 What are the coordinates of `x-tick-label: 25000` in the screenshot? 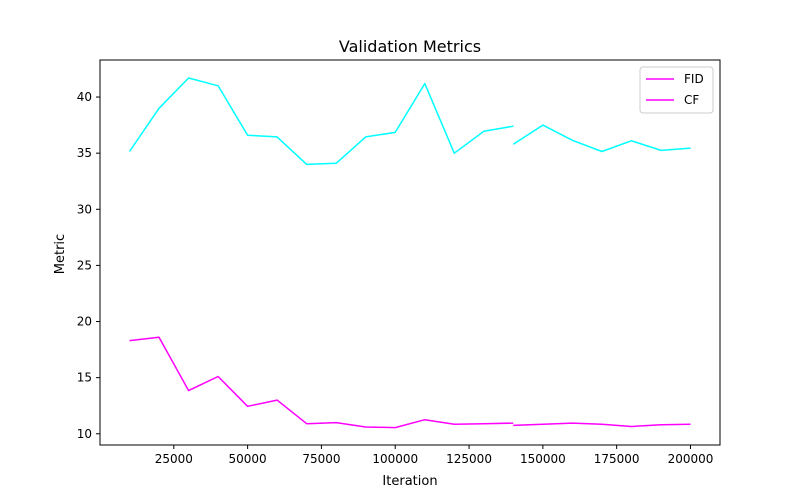 It's located at (174, 459).